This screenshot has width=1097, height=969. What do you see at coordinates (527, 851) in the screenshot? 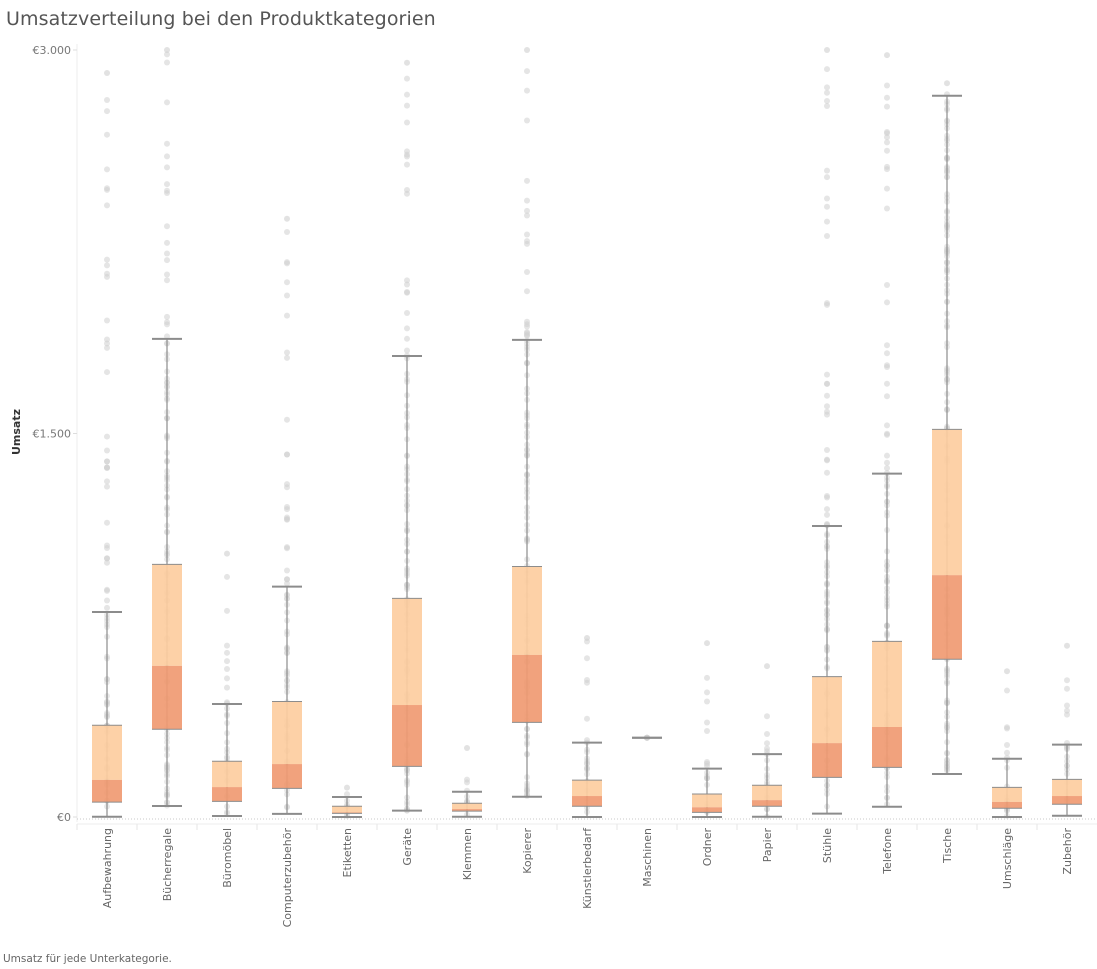
I see `x-tick-label: Kopierer` at bounding box center [527, 851].